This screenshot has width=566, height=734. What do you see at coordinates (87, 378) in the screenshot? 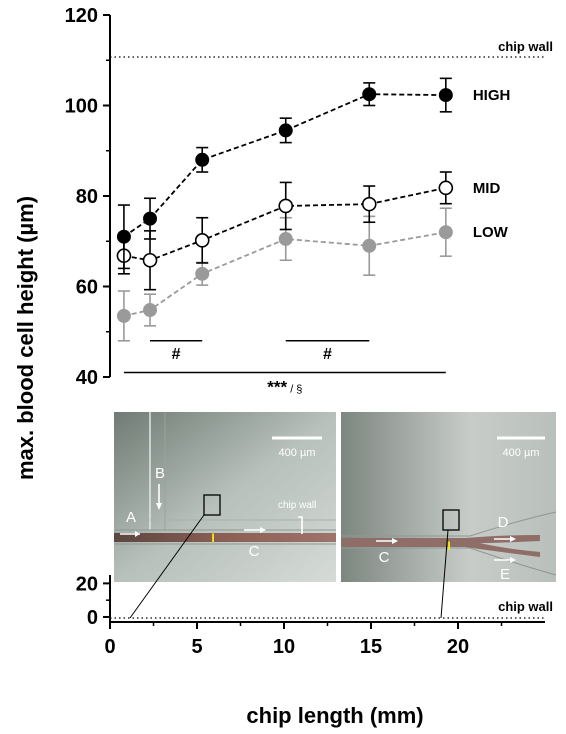
I see `y-tick-label: 40` at bounding box center [87, 378].